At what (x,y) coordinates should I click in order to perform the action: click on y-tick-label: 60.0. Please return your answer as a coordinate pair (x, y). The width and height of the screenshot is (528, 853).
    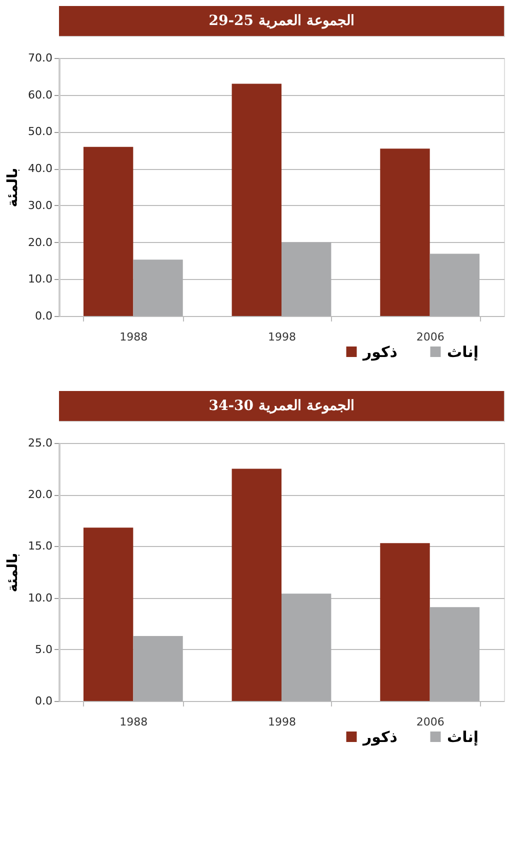
    Looking at the image, I should click on (40, 95).